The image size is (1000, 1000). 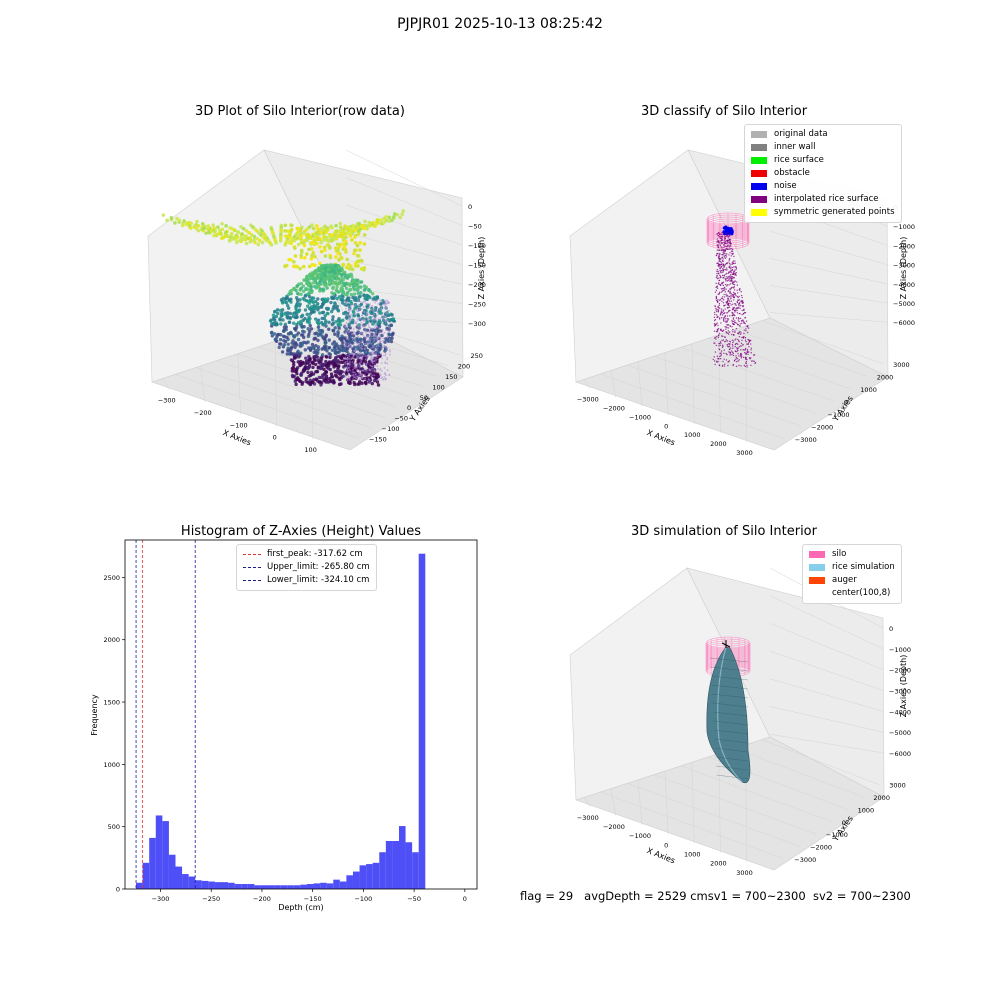 I want to click on legend-entry: symmetric generated points, so click(x=823, y=212).